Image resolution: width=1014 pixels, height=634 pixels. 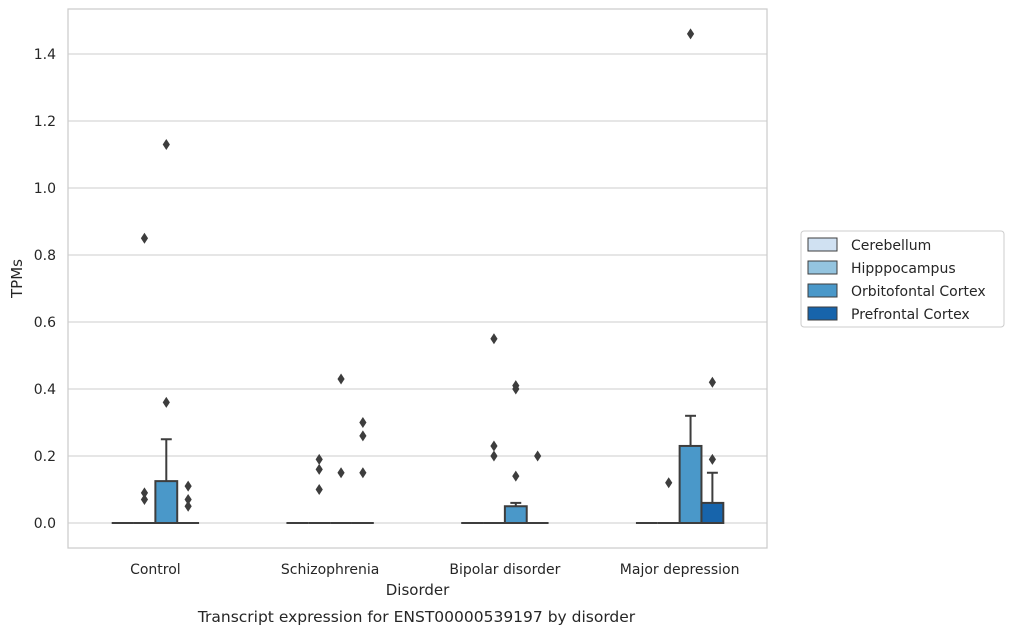 What do you see at coordinates (680, 570) in the screenshot?
I see `x-tick-label: Major depression` at bounding box center [680, 570].